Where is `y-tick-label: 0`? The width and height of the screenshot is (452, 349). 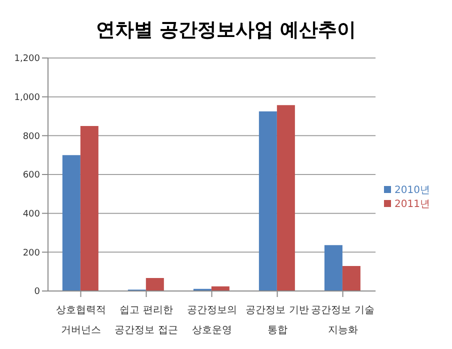 y-tick-label: 0 is located at coordinates (37, 292).